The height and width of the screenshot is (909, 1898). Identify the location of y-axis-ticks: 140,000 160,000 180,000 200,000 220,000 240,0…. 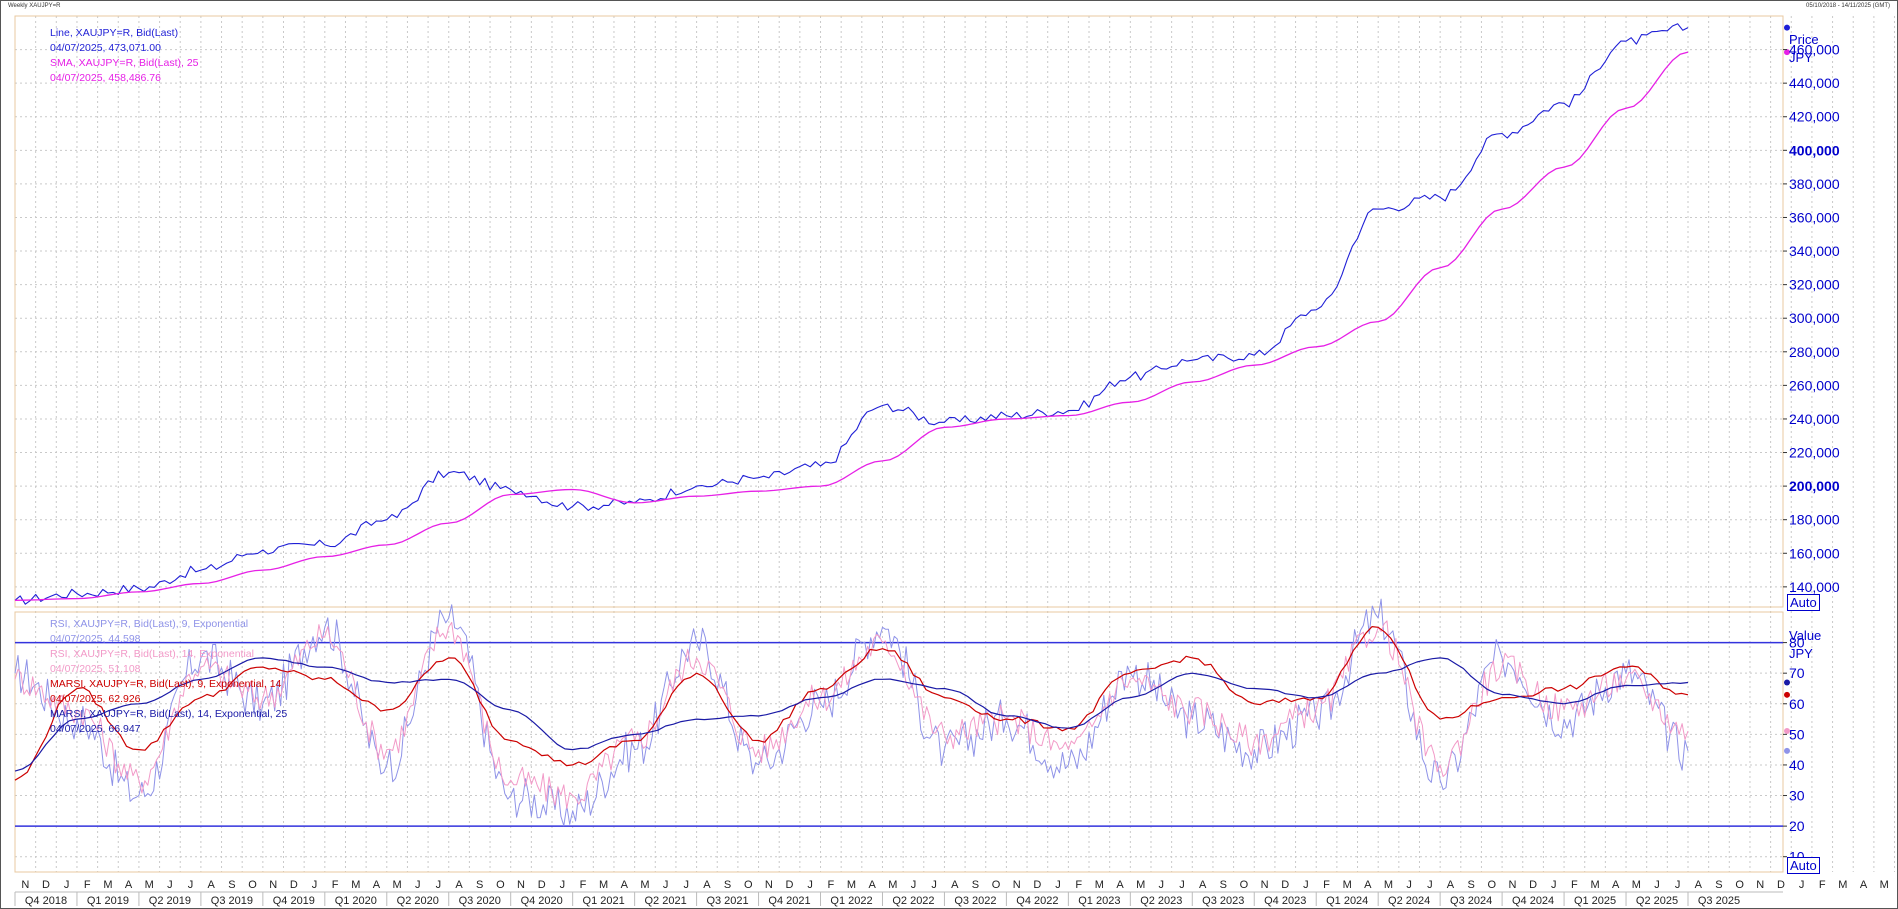
(1811, 453).